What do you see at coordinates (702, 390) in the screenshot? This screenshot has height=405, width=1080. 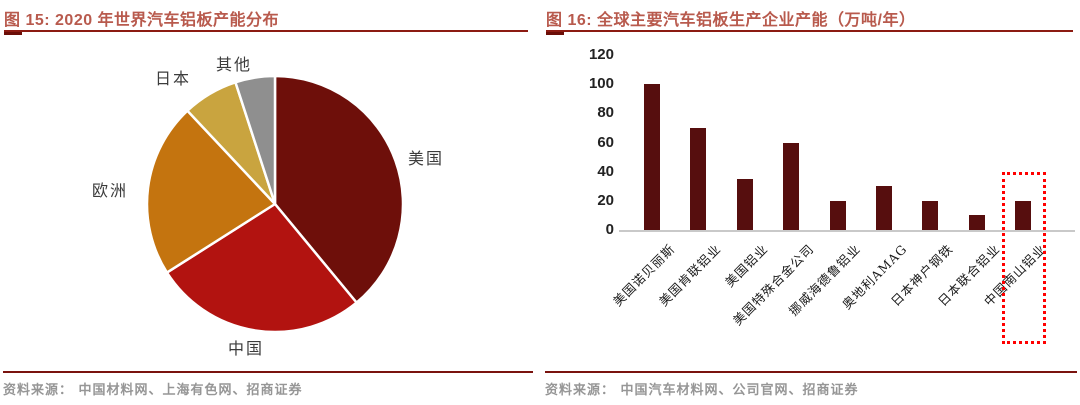 I see `figure16-source: 资料来源： 中国汽车材料网、公司官网、招商证券` at bounding box center [702, 390].